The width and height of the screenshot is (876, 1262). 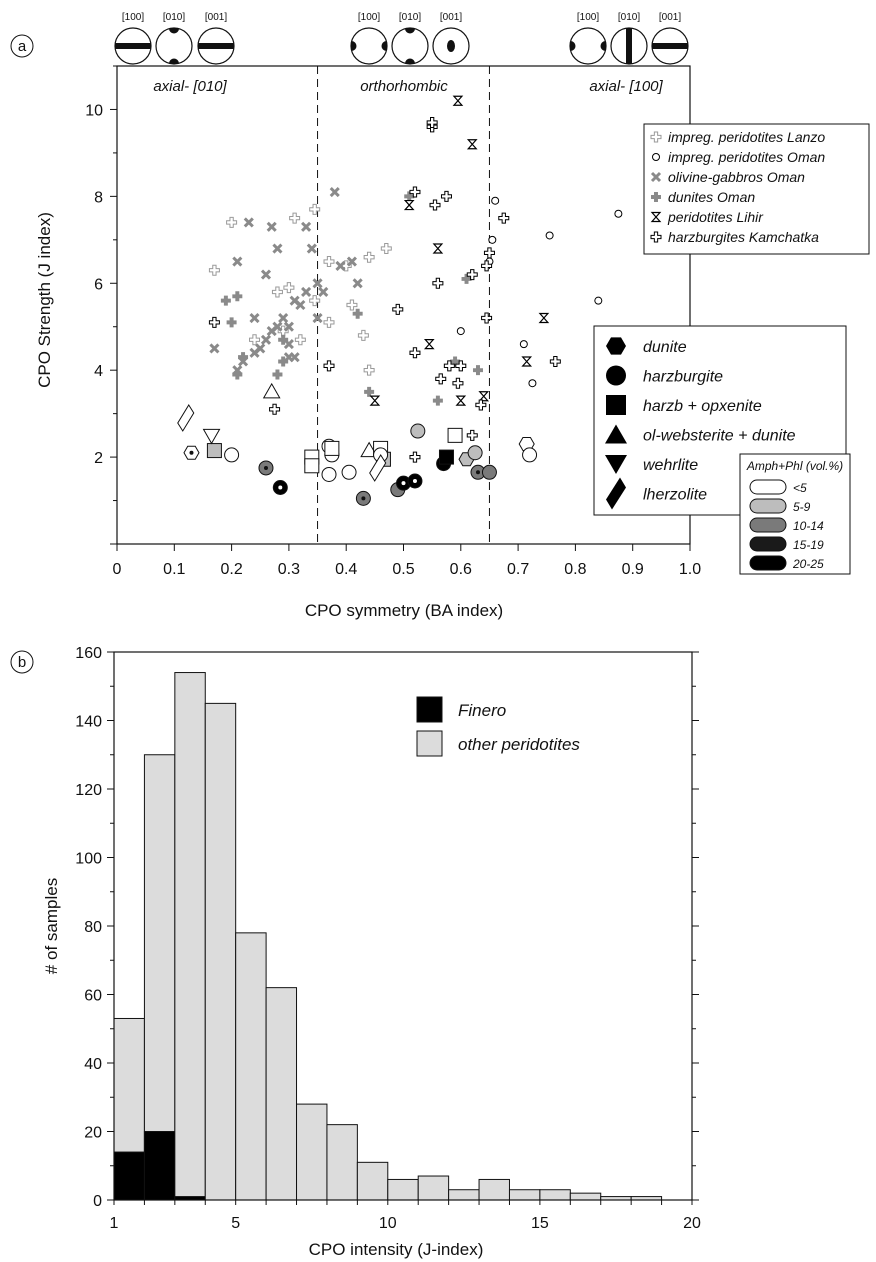 What do you see at coordinates (743, 237) in the screenshot?
I see `legend-label-harzburgites-kamchatka: harzburgites Kamchatka` at bounding box center [743, 237].